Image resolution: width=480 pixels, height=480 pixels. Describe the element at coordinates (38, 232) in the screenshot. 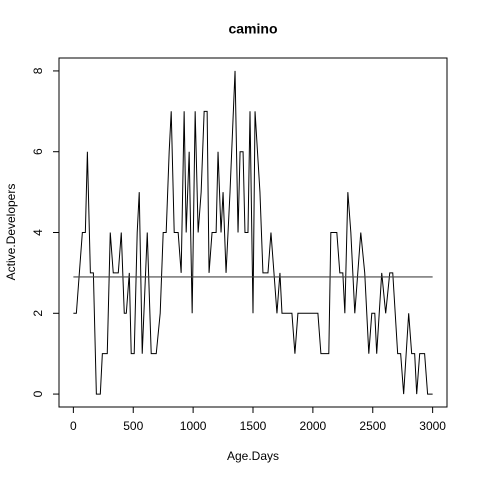

I see `y-tick-label: 4` at that location.